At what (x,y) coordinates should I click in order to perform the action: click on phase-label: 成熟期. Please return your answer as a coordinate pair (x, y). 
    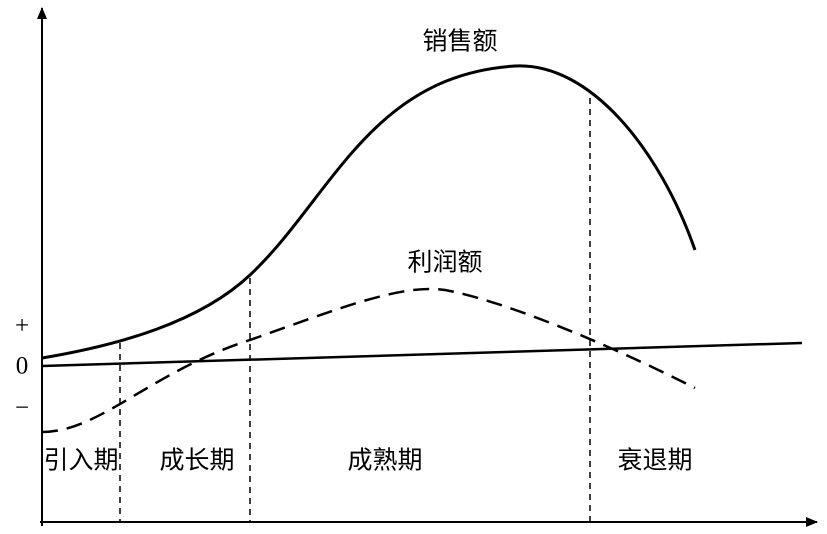
    Looking at the image, I should click on (384, 461).